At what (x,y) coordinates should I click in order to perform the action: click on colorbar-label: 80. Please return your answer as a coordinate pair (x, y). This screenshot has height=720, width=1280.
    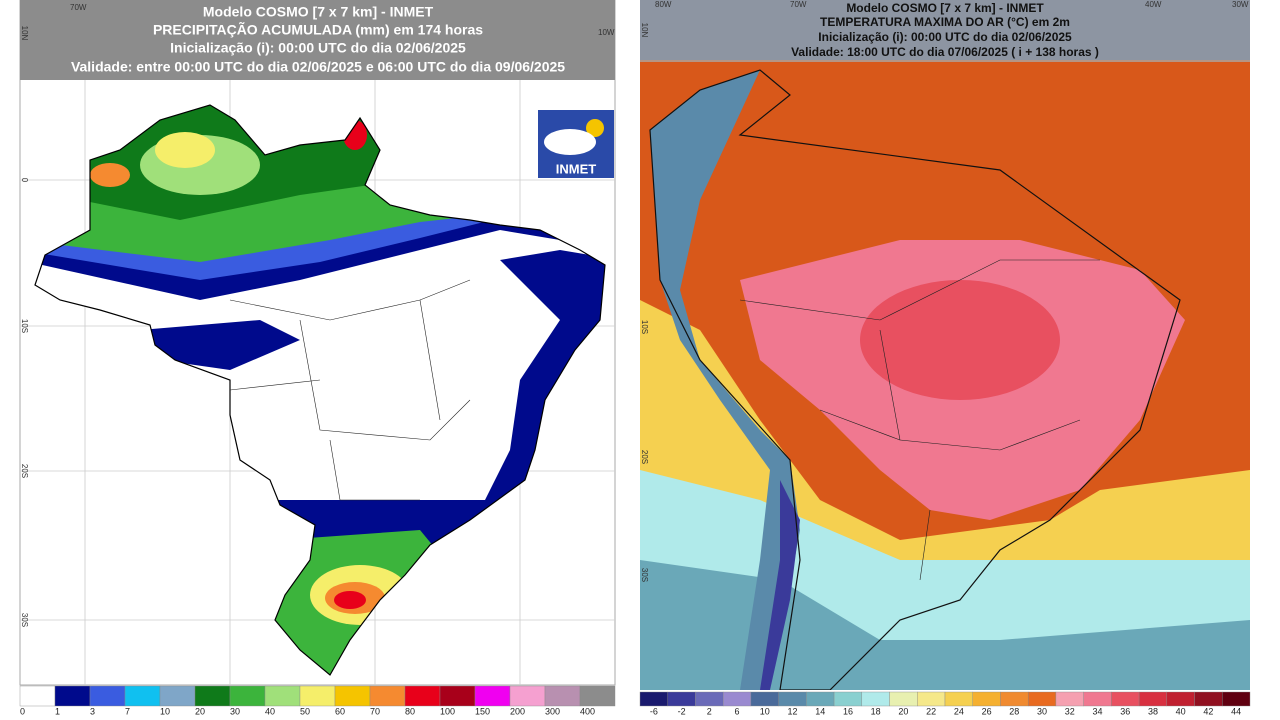
    Looking at the image, I should click on (410, 711).